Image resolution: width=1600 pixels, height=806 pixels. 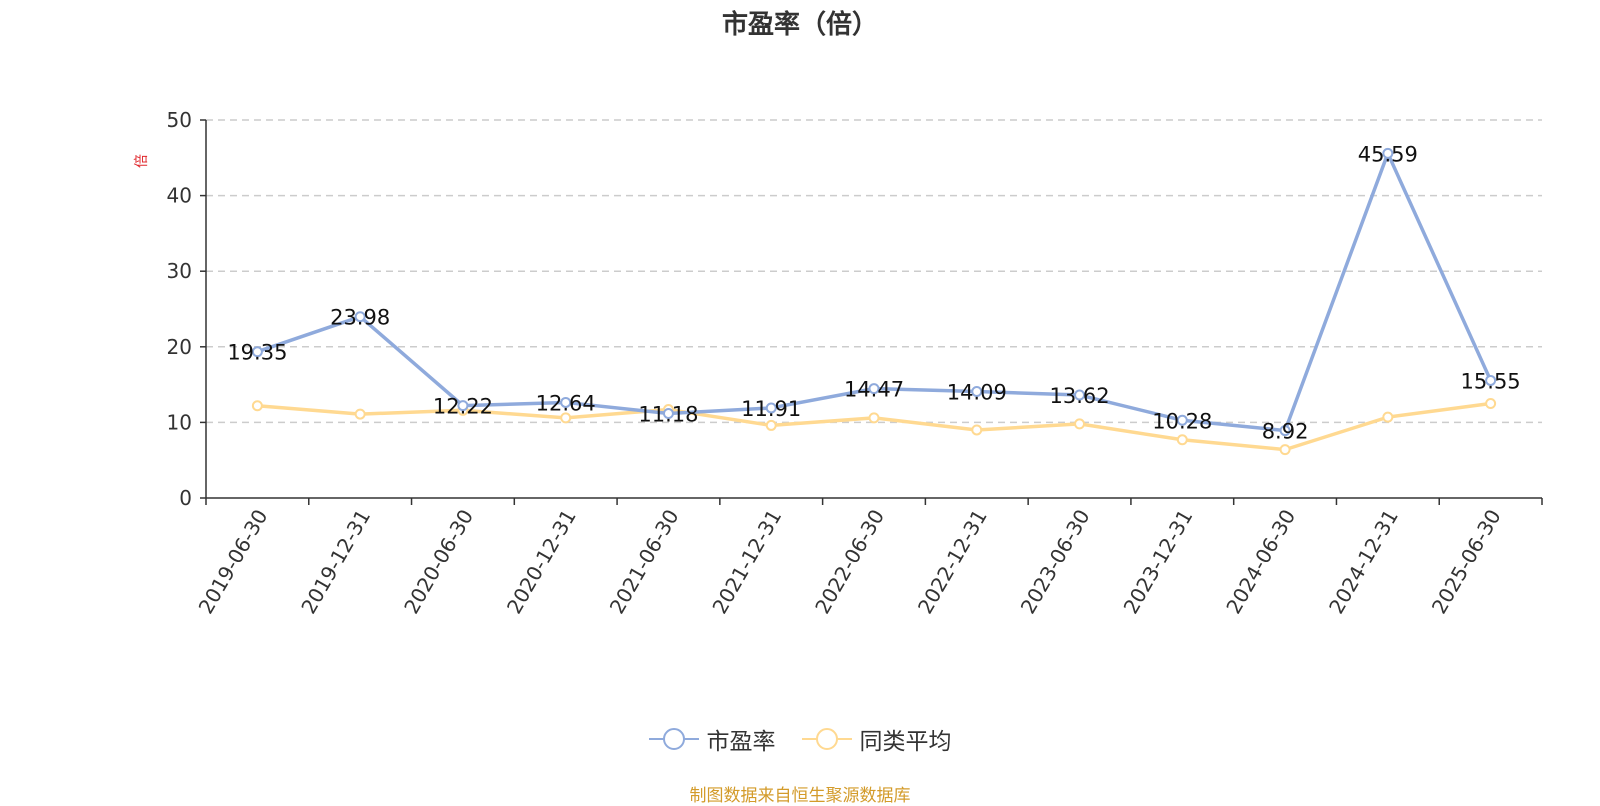 I want to click on y-tick-label: 40, so click(x=179, y=196).